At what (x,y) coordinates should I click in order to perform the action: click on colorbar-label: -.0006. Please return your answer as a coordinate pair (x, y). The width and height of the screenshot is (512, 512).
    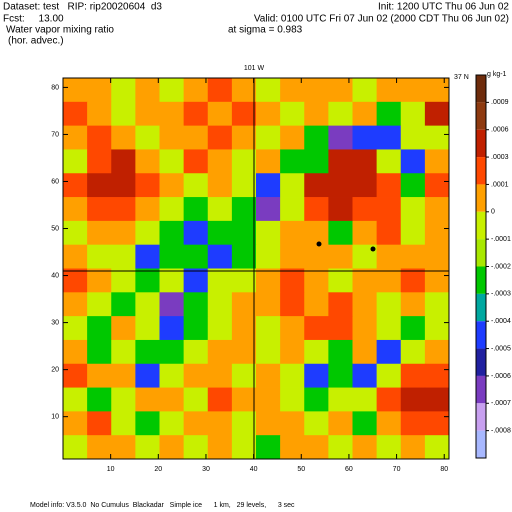
    Looking at the image, I should click on (501, 376).